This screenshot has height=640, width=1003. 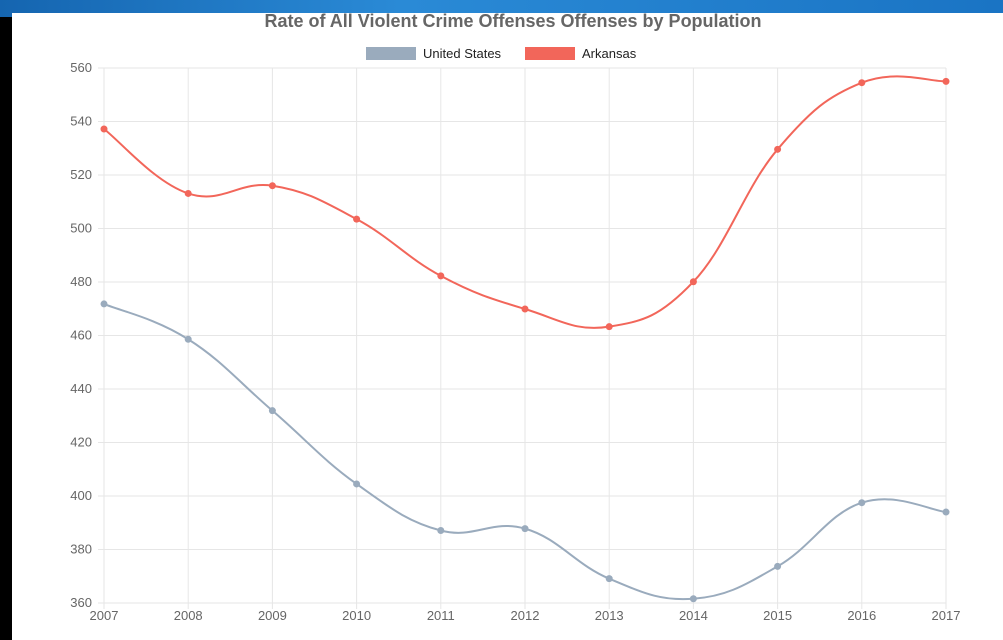 What do you see at coordinates (777, 615) in the screenshot?
I see `x-tick-label: 2015` at bounding box center [777, 615].